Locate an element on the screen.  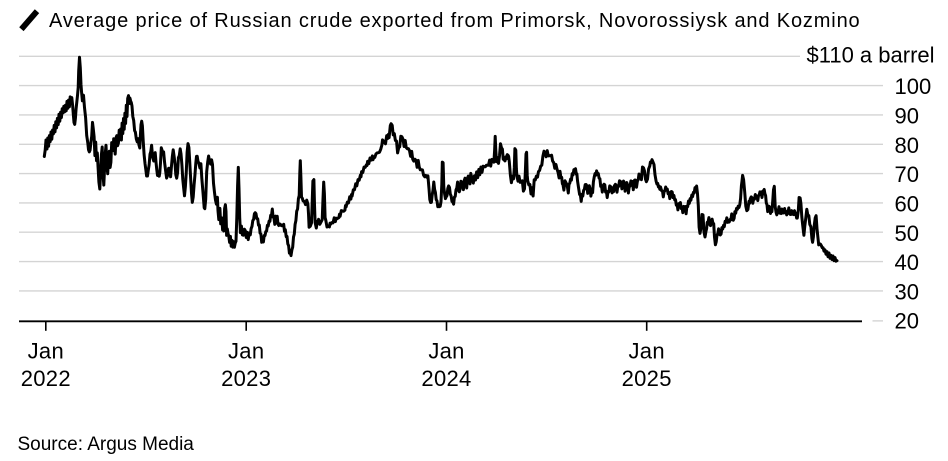
svg-text: 30 is located at coordinates (907, 292).